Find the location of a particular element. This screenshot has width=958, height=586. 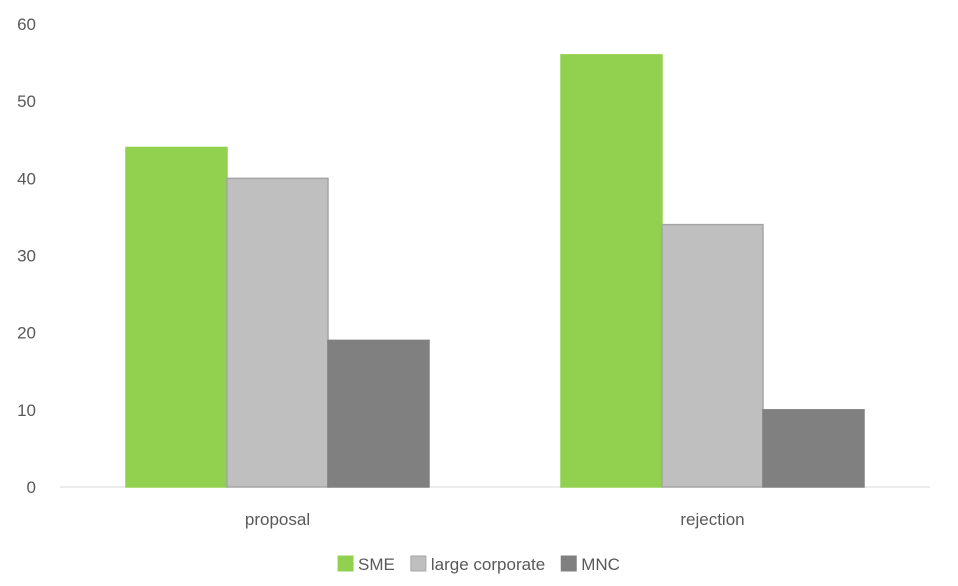

category-label-proposal: proposal is located at coordinates (277, 519).